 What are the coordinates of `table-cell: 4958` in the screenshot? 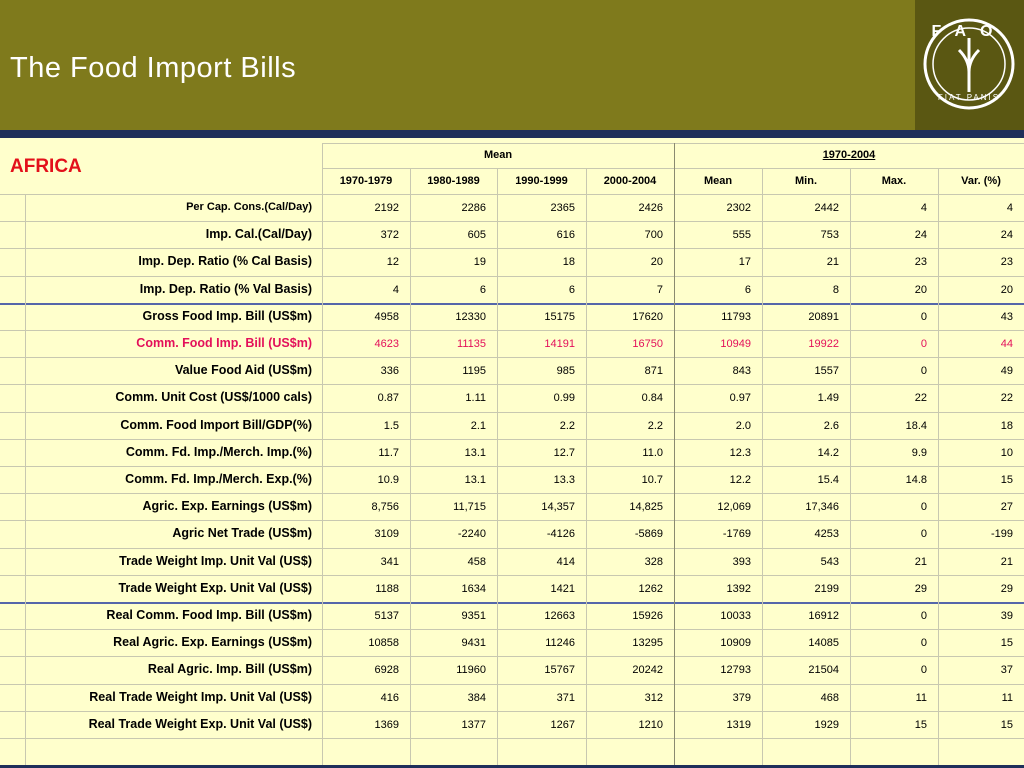 It's located at (386, 316).